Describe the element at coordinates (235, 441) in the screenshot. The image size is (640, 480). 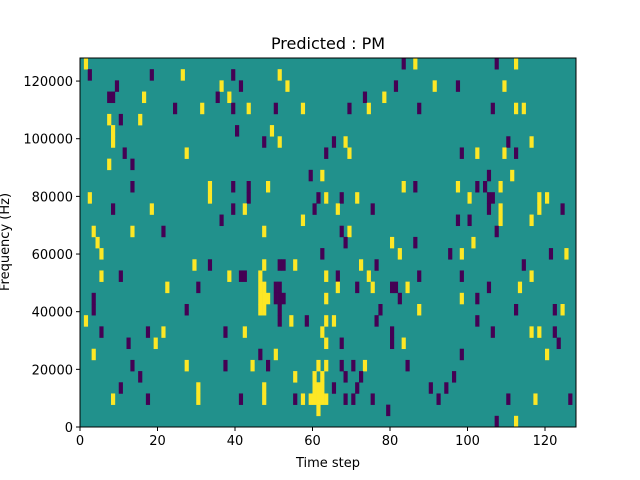
I see `x-tick-label: 40` at that location.